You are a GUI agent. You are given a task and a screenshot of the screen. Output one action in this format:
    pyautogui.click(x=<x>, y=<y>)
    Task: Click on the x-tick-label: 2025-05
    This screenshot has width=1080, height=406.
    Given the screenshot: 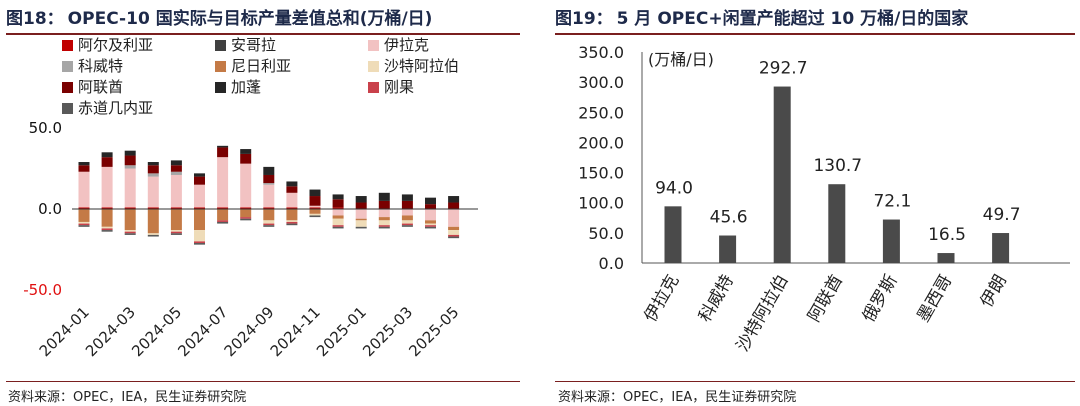 What is the action you would take?
    pyautogui.click(x=433, y=331)
    